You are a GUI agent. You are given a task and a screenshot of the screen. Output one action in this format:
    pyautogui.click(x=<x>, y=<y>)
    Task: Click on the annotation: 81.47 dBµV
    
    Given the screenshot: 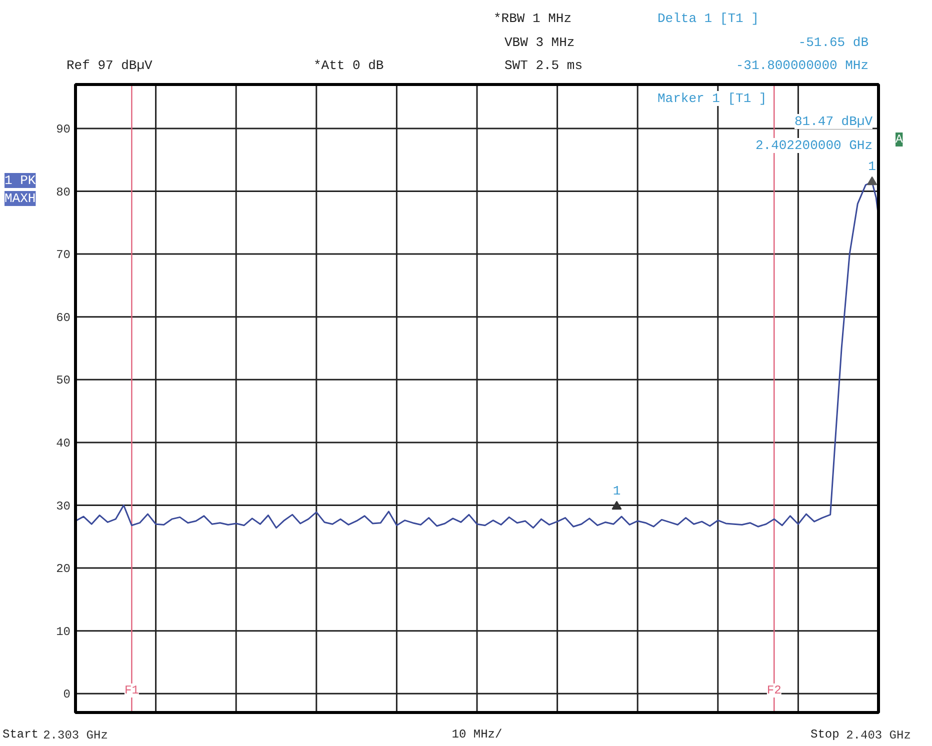 What is the action you would take?
    pyautogui.click(x=833, y=121)
    